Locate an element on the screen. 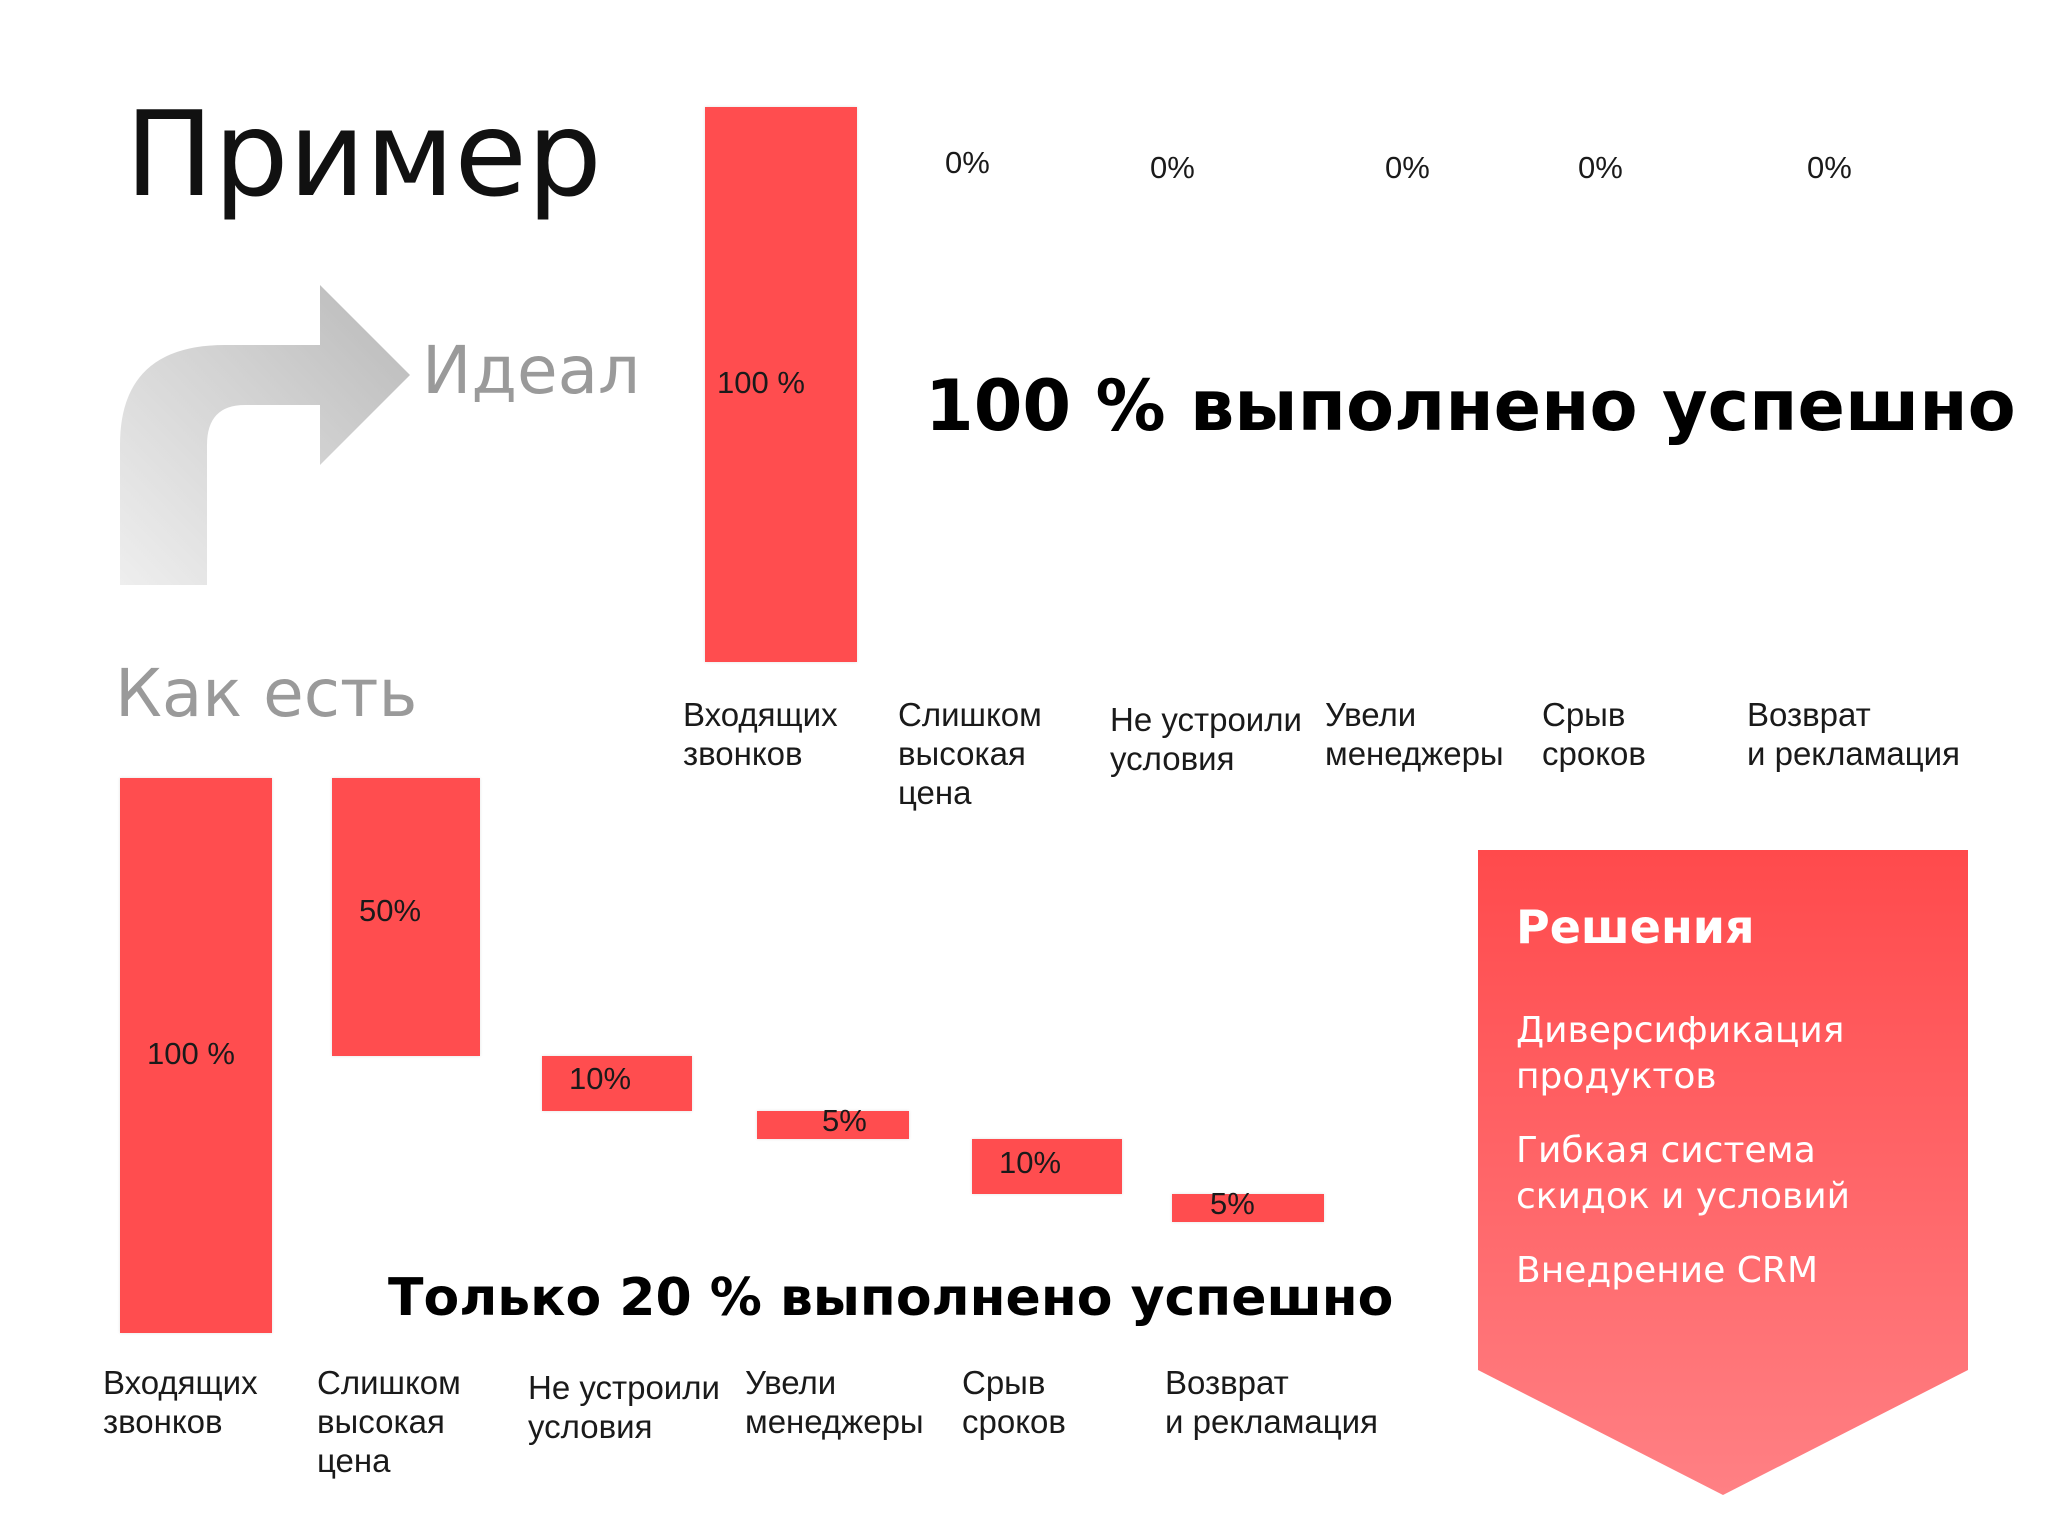  asis-category-label-1: Слишком высокая цена is located at coordinates (389, 1421).